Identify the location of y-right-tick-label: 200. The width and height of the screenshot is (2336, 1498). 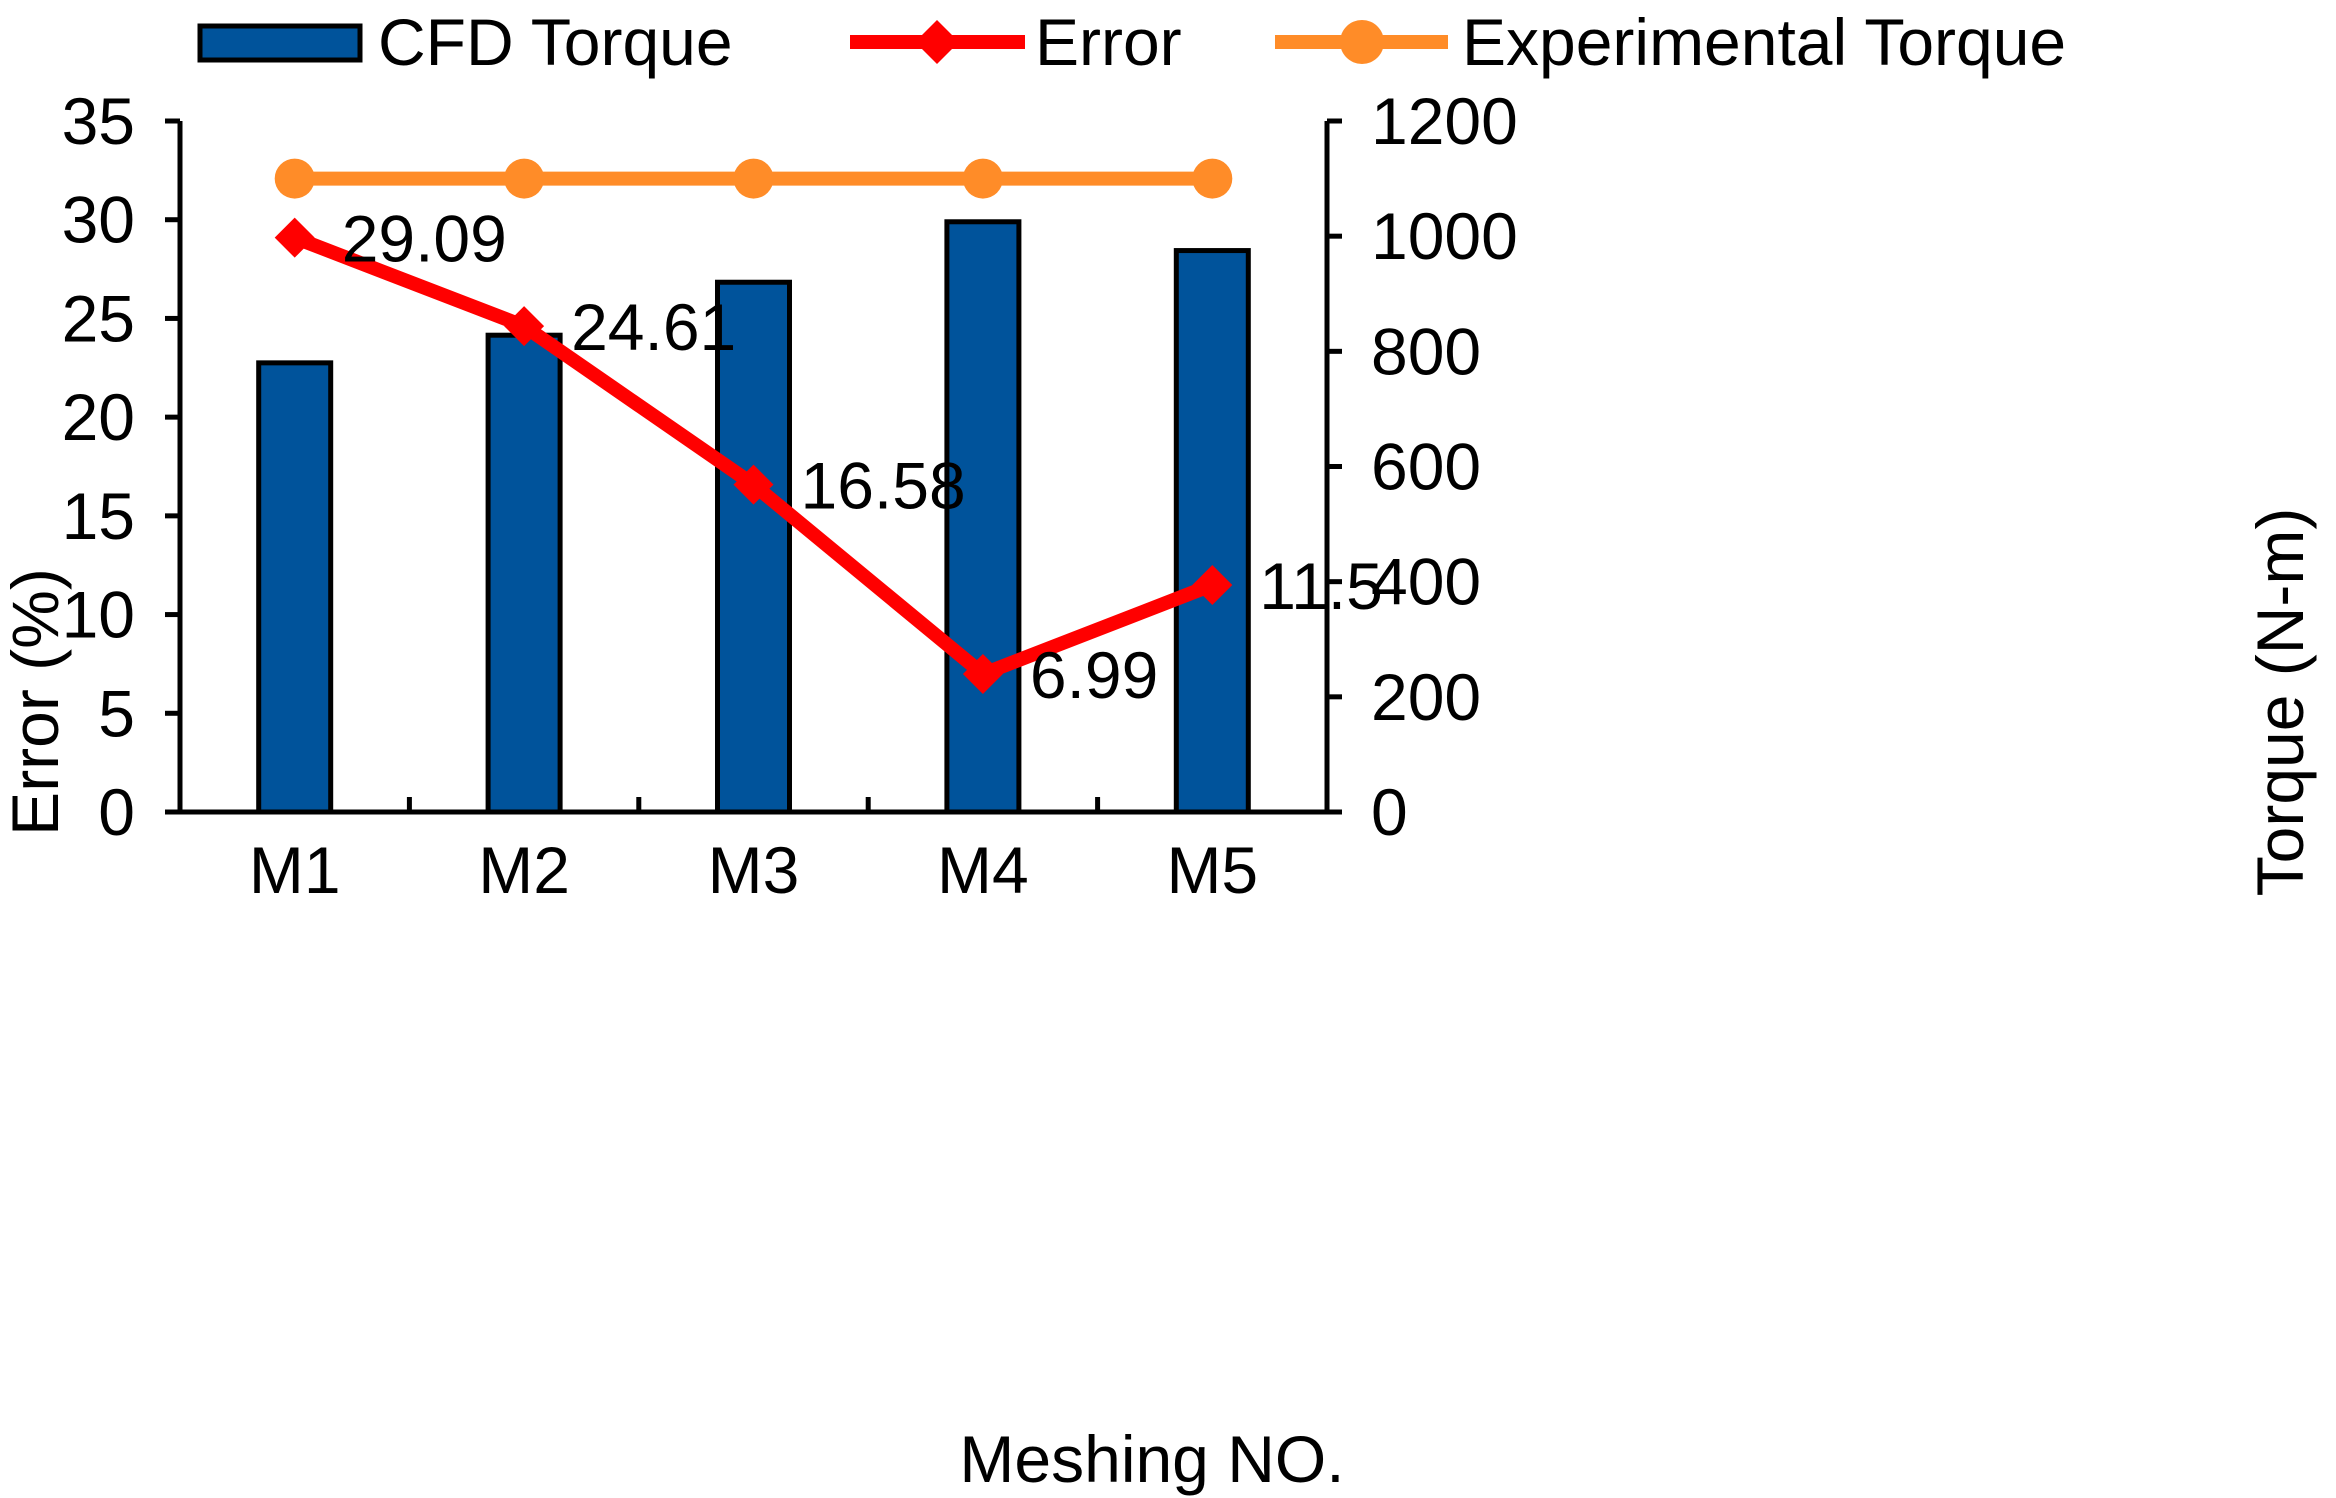
(1426, 697).